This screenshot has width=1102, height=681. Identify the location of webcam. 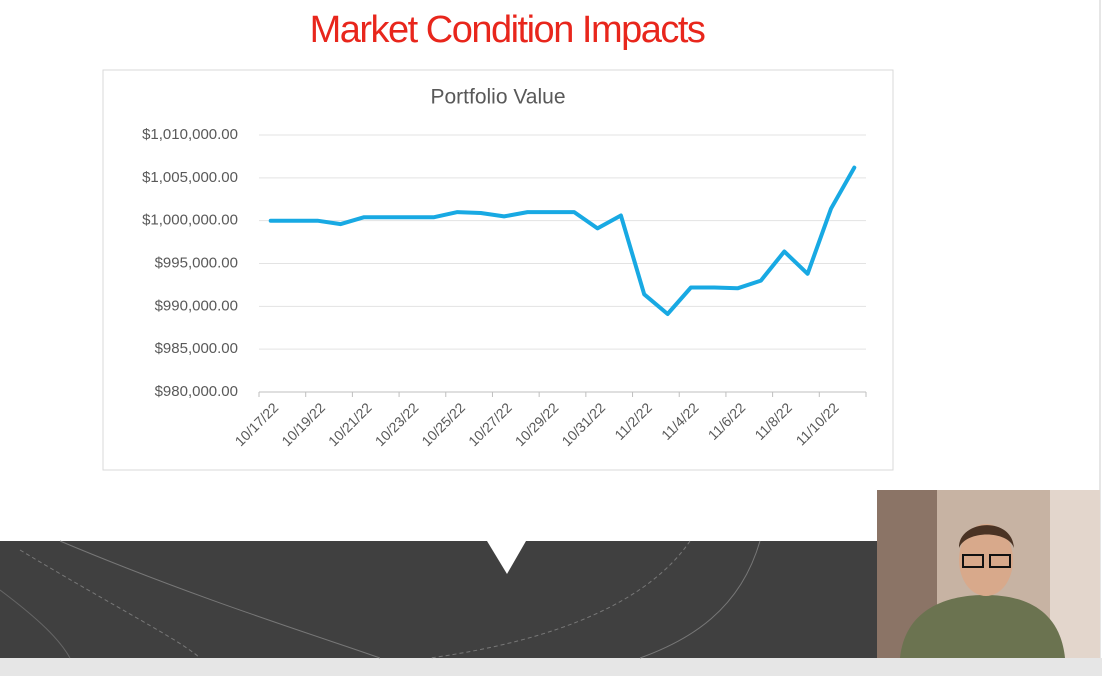
(988, 574).